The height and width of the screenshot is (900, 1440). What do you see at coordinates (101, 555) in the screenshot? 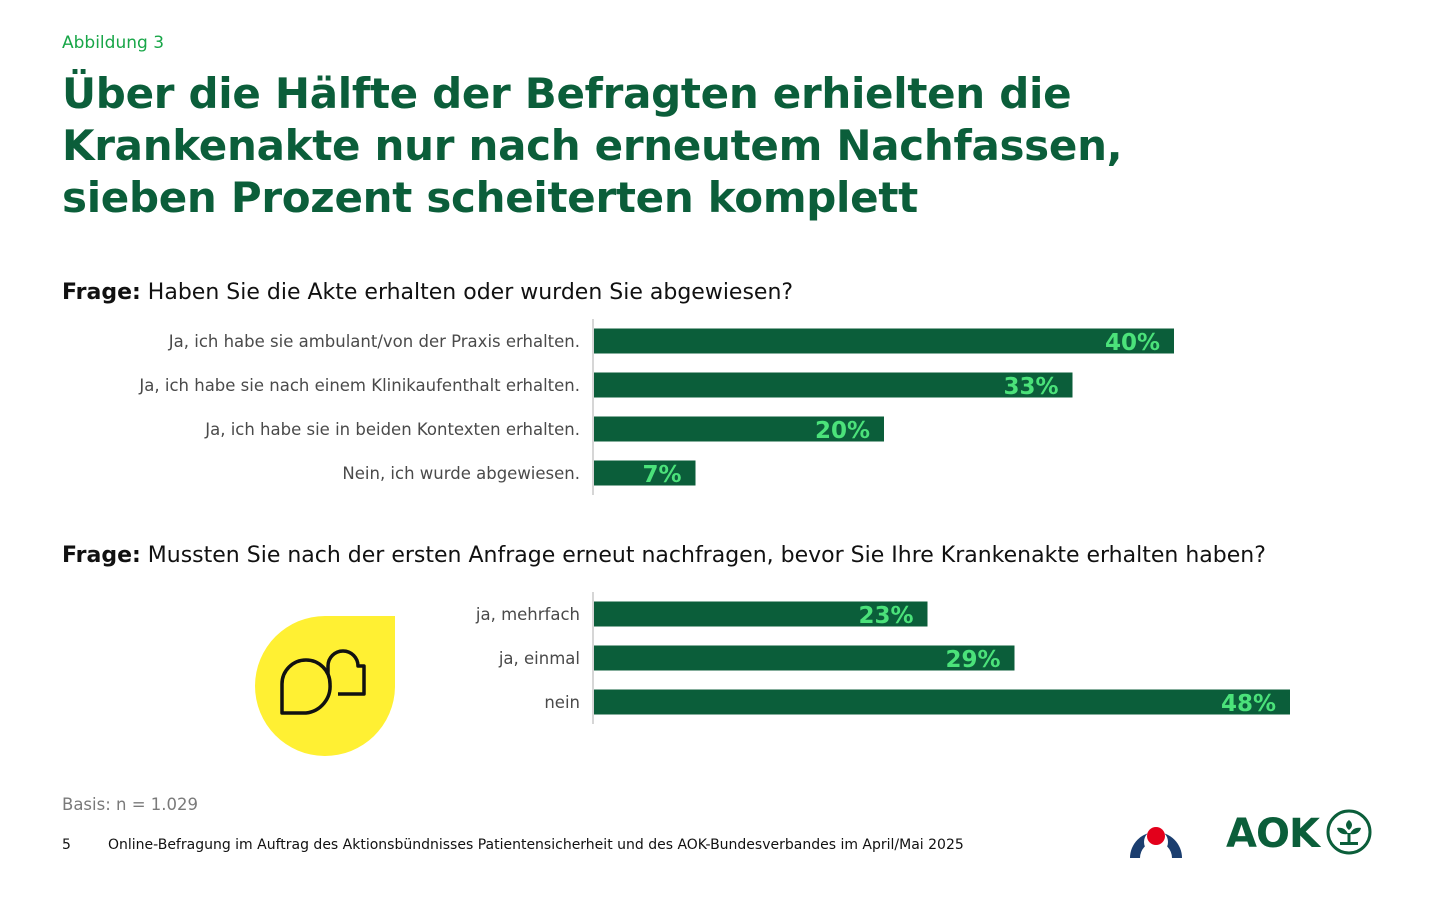
I see `question-2-prefix: Frage:` at bounding box center [101, 555].